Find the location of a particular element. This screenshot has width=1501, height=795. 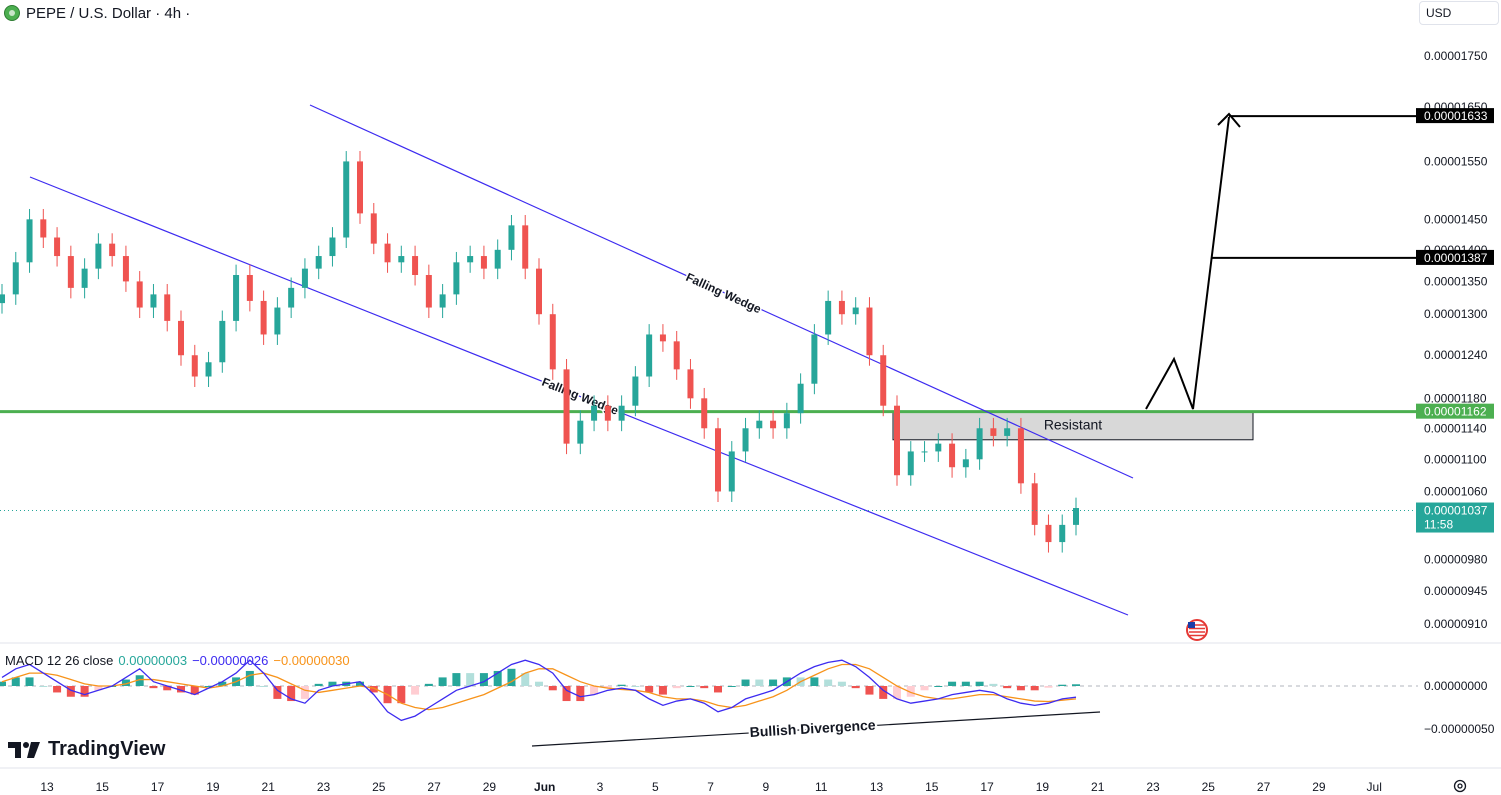

currency-selector: USD is located at coordinates (1459, 13).